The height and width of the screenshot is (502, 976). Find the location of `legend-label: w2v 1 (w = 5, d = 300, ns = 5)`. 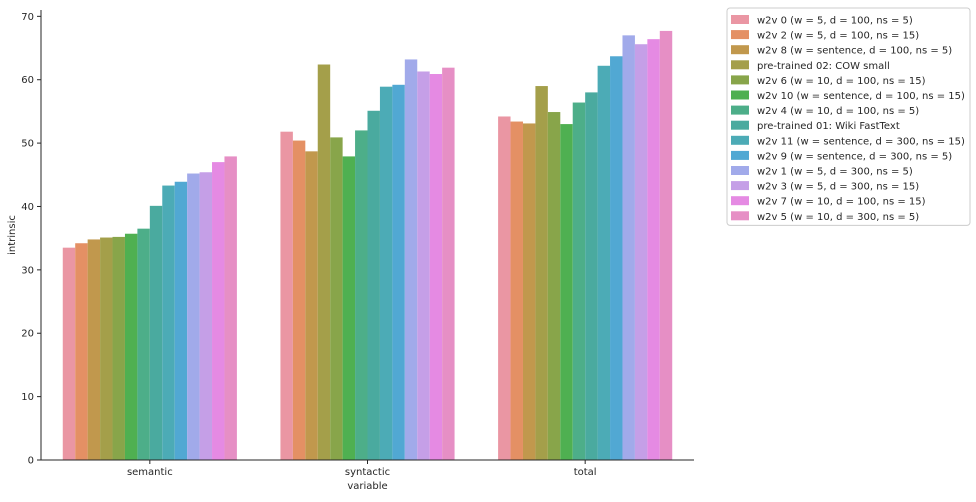

legend-label: w2v 1 (w = 5, d = 300, ns = 5) is located at coordinates (835, 172).